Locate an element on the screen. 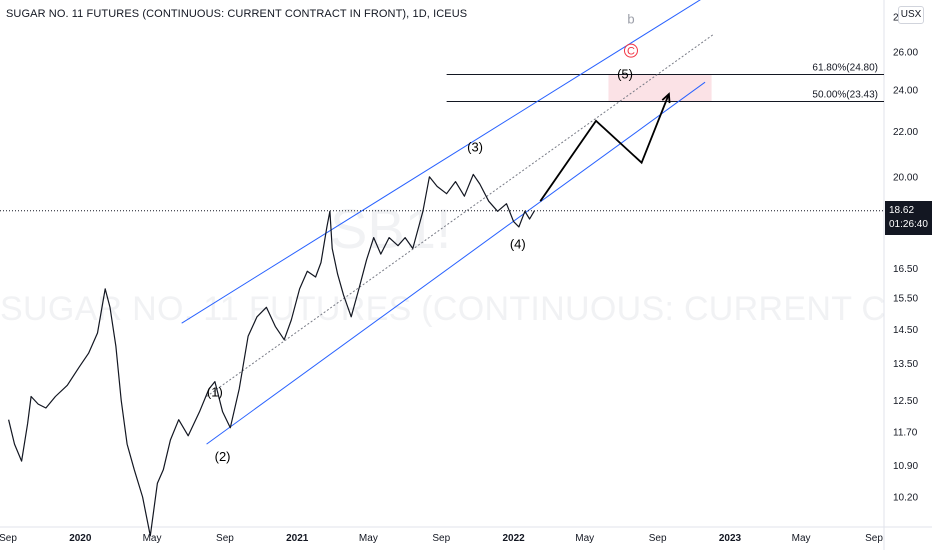 This screenshot has height=550, width=932. currency-button: USX is located at coordinates (911, 15).